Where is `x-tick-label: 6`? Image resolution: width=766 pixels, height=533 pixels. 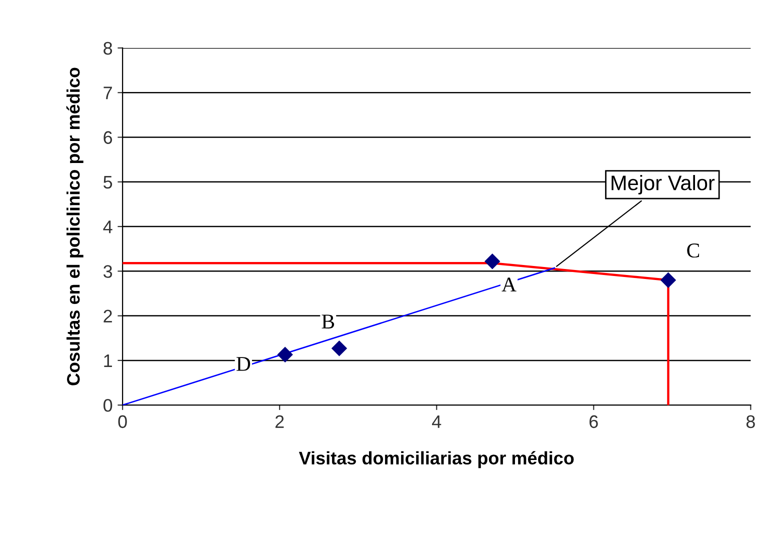 x-tick-label: 6 is located at coordinates (594, 421).